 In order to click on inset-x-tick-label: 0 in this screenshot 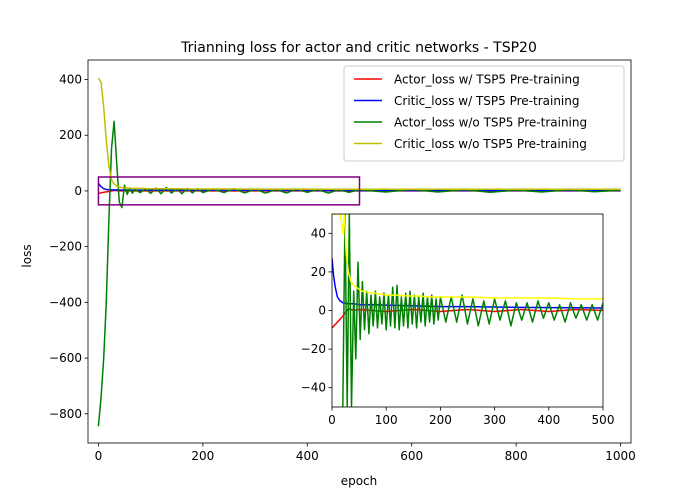, I will do `click(332, 420)`.